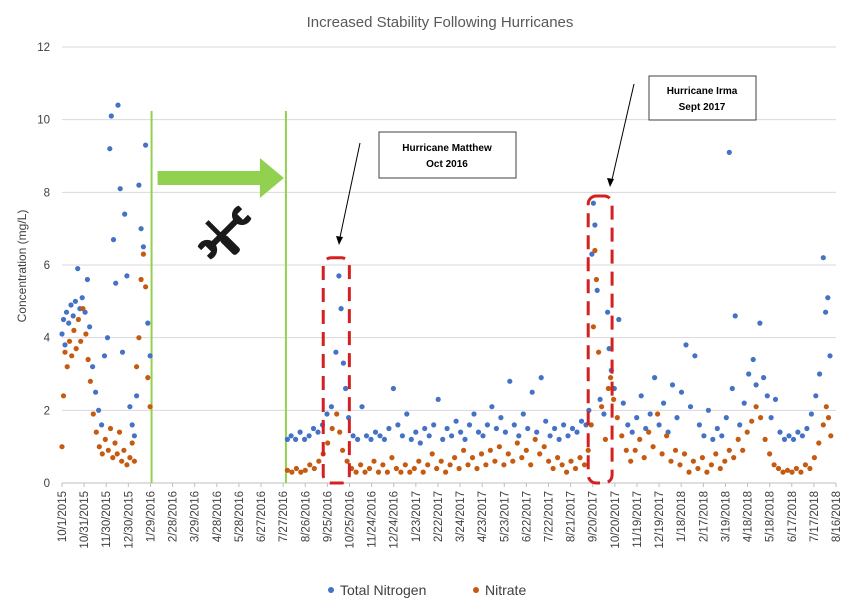  What do you see at coordinates (240, 516) in the screenshot?
I see `x-tick-label: 5/28/2016` at bounding box center [240, 516].